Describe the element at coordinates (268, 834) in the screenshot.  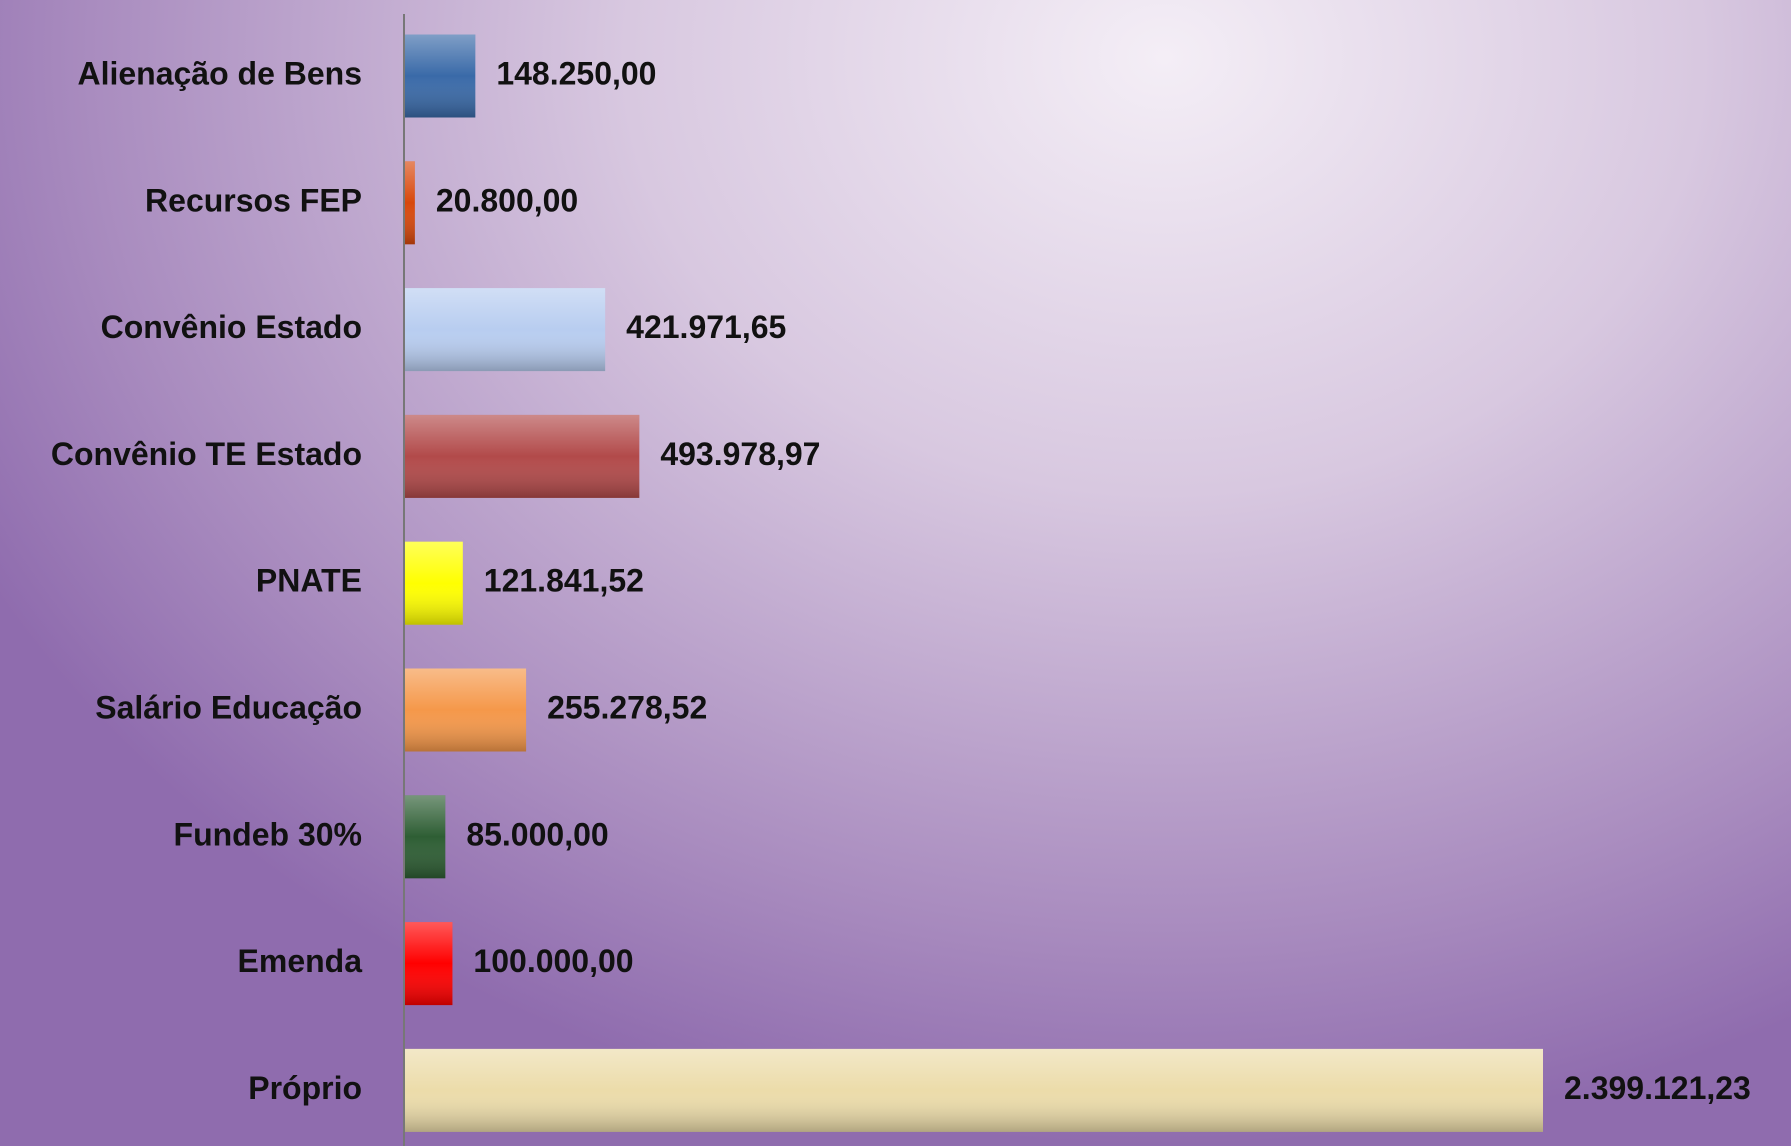
I see `y-tick-label: Fundeb 30%` at that location.